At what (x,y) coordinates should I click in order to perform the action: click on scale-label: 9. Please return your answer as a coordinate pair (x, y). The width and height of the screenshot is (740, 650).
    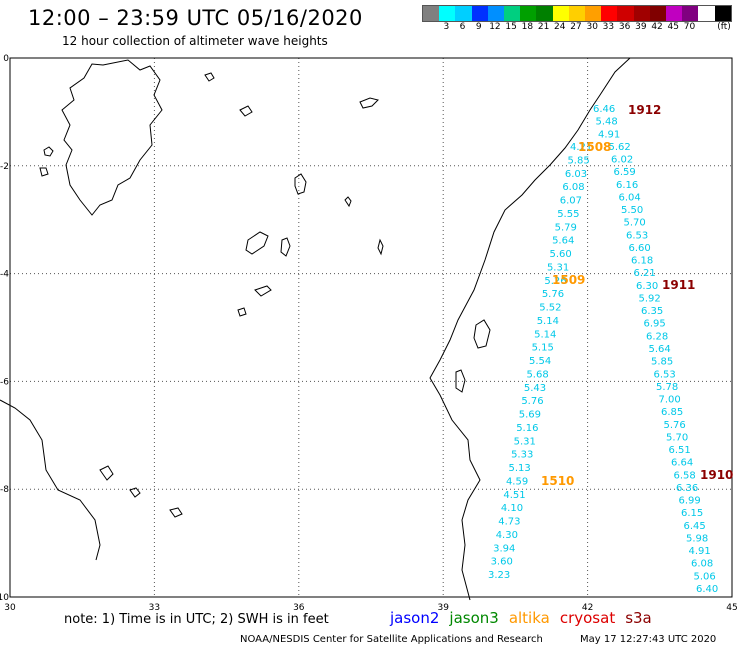
    Looking at the image, I should click on (478, 27).